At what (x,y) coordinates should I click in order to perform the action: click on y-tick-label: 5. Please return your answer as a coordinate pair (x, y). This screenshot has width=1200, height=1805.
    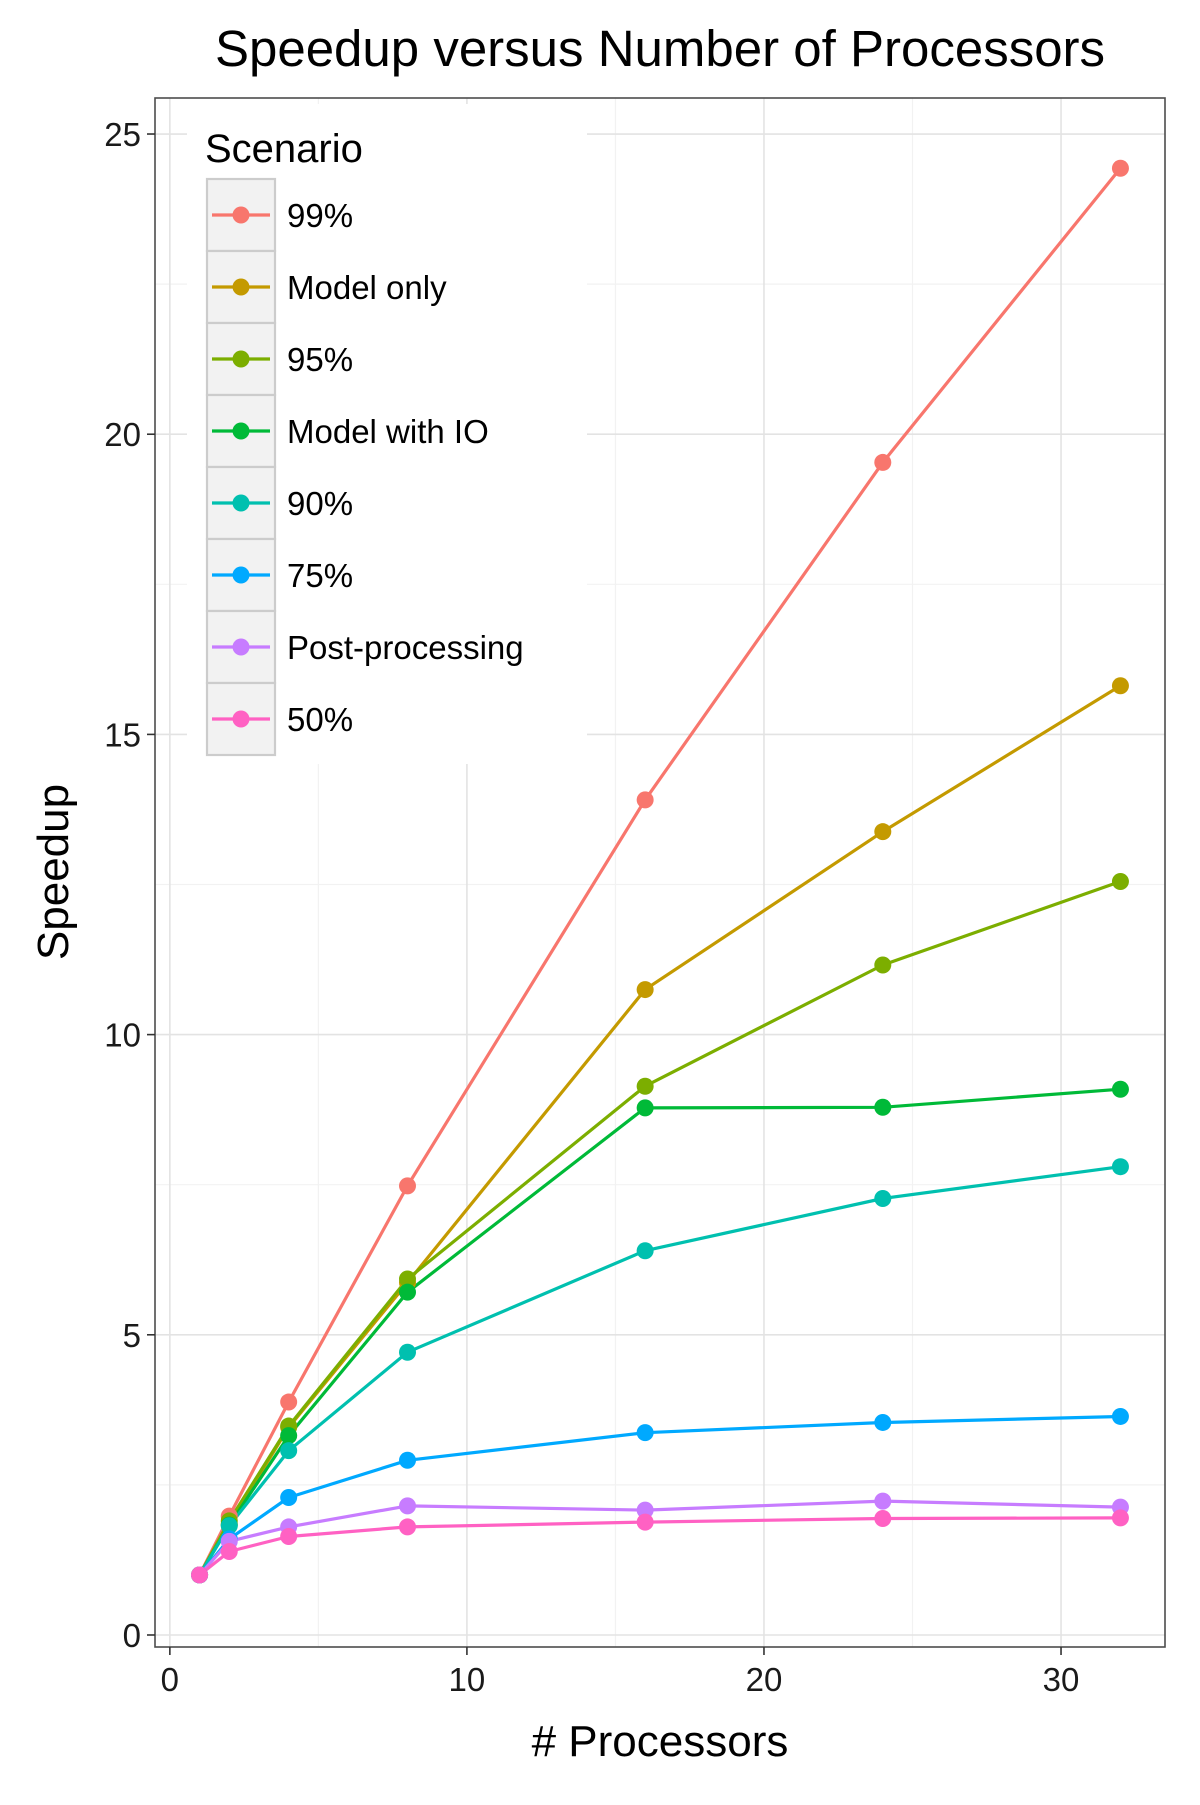
    Looking at the image, I should click on (132, 1335).